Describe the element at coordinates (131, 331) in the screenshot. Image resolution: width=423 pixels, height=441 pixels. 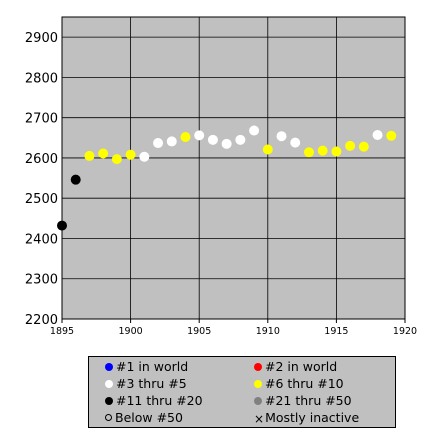
I see `x-tick-label: 1900` at that location.